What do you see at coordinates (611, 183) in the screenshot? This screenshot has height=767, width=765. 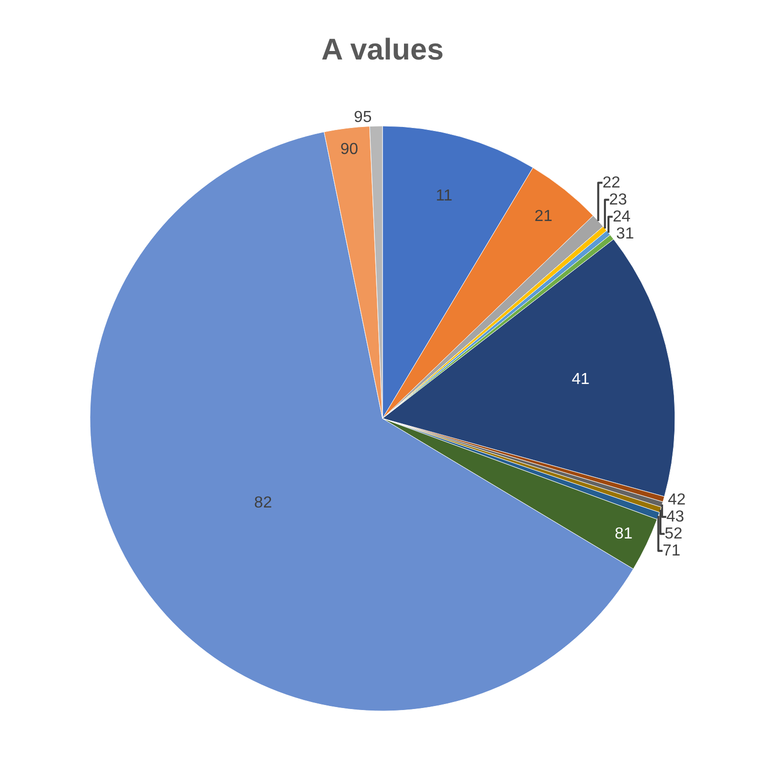 I see `slice-label: 22` at bounding box center [611, 183].